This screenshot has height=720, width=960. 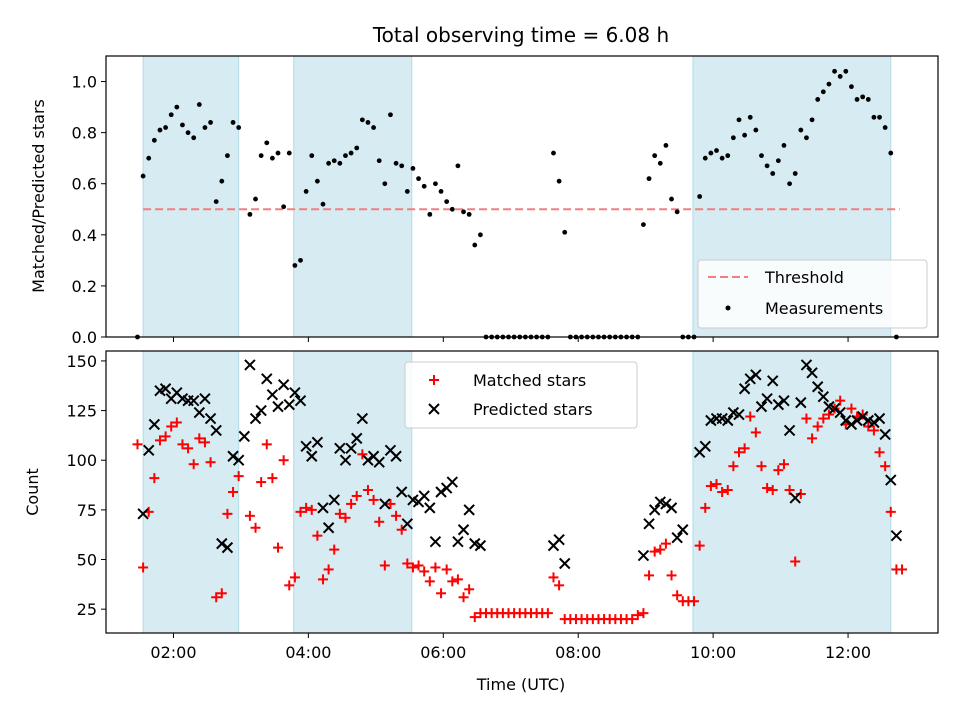 What do you see at coordinates (434, 409) in the screenshot?
I see `legend-predicted-swatch` at bounding box center [434, 409].